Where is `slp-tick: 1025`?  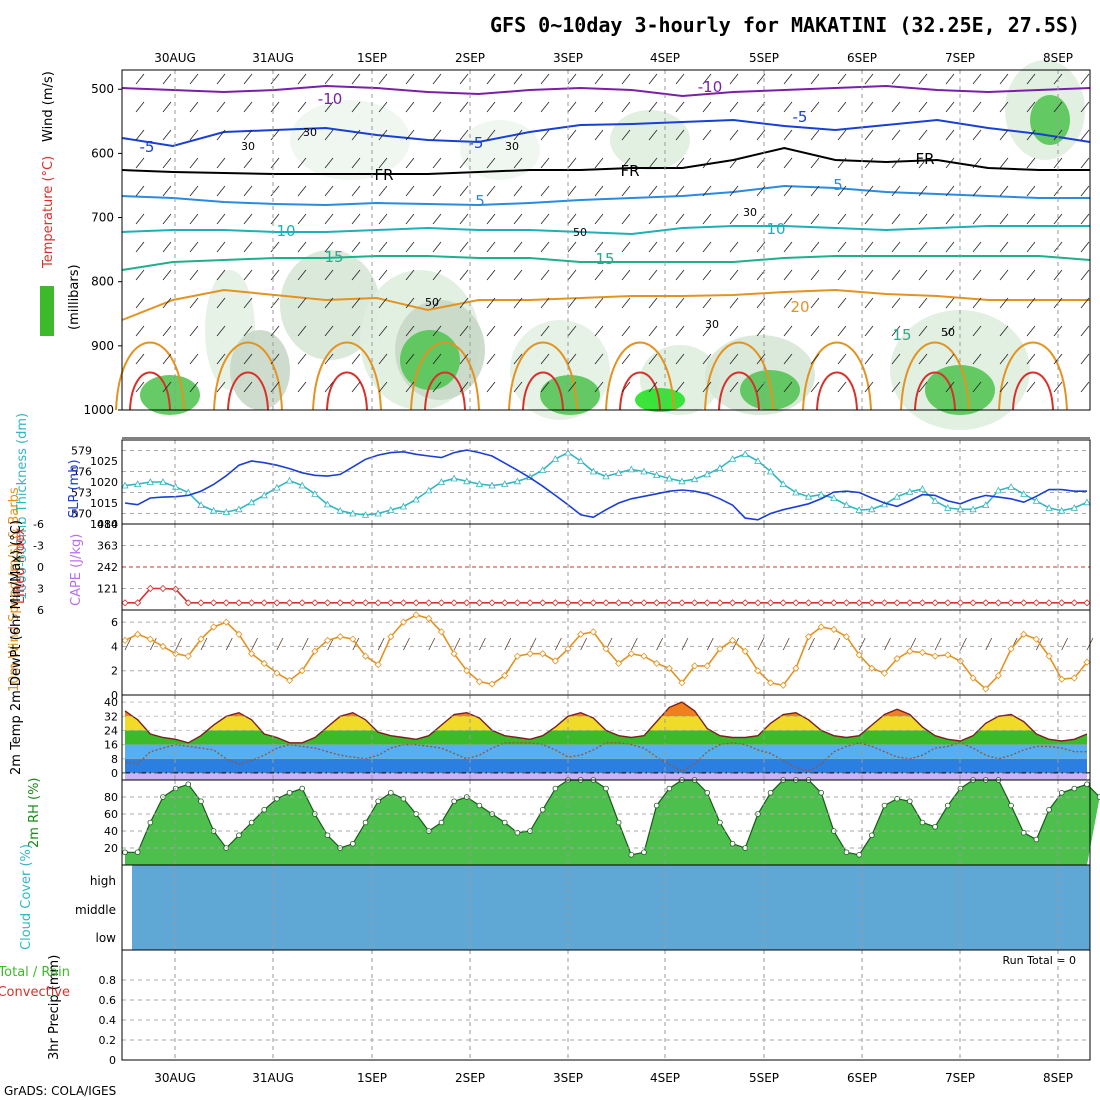 slp-tick: 1025 is located at coordinates (104, 461).